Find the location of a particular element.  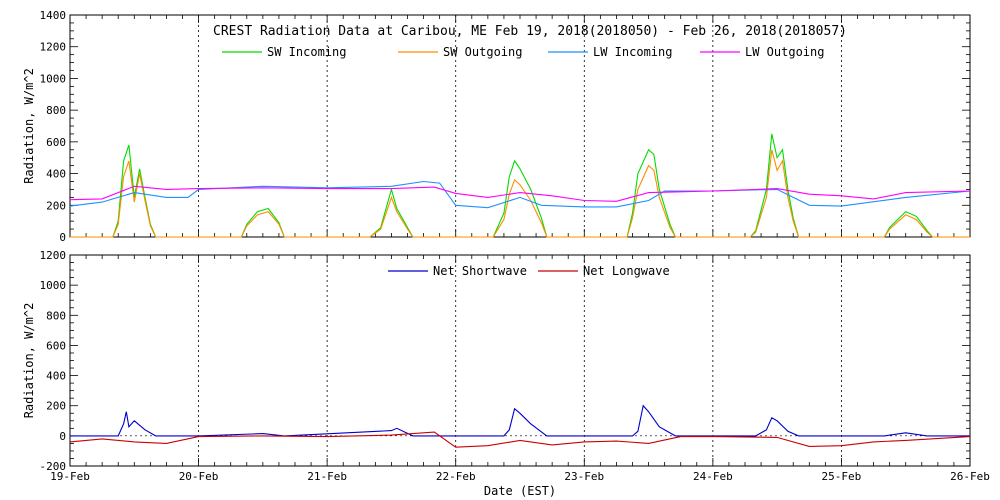

series-line-net-shortwave is located at coordinates (520, 420).